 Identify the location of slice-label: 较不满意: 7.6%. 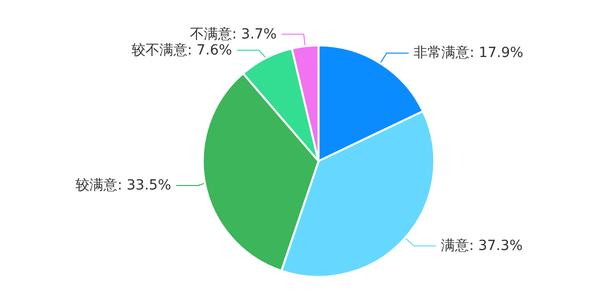
(181, 50).